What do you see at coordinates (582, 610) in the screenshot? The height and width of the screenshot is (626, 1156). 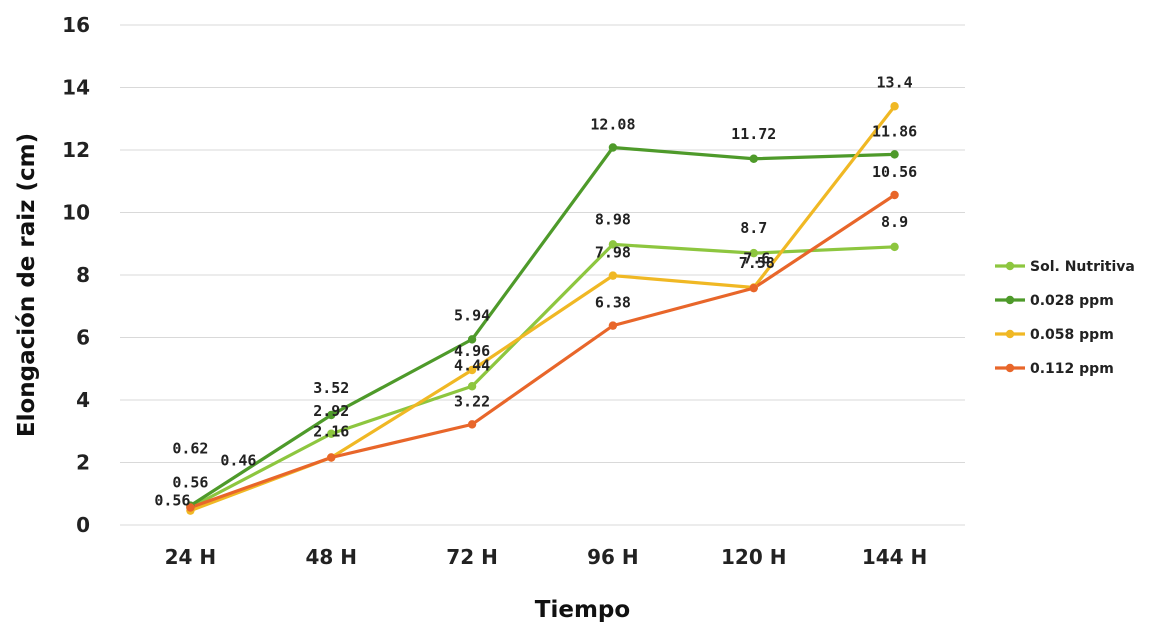 I see `x-axis-title: Tiempo` at bounding box center [582, 610].